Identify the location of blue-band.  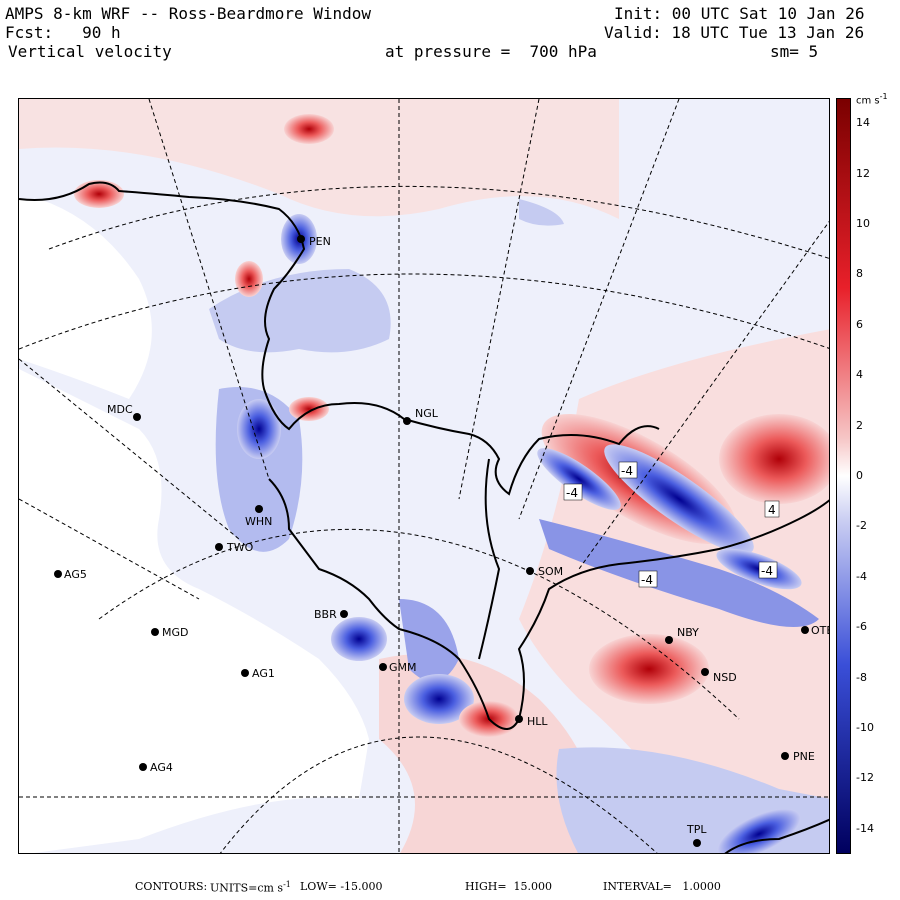
(679, 573).